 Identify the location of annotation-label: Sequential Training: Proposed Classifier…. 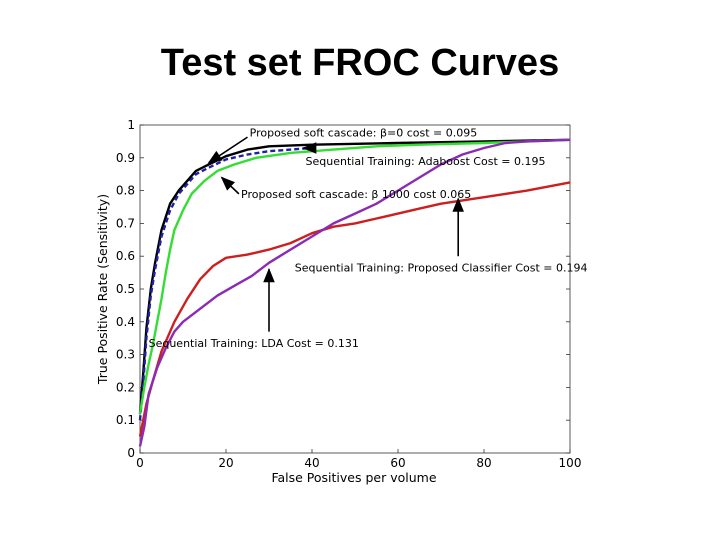
(441, 268).